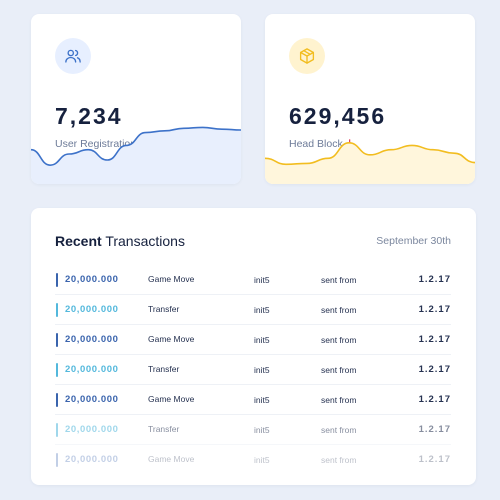 This screenshot has width=500, height=500. What do you see at coordinates (413, 241) in the screenshot?
I see `transactions-date: September 30th` at bounding box center [413, 241].